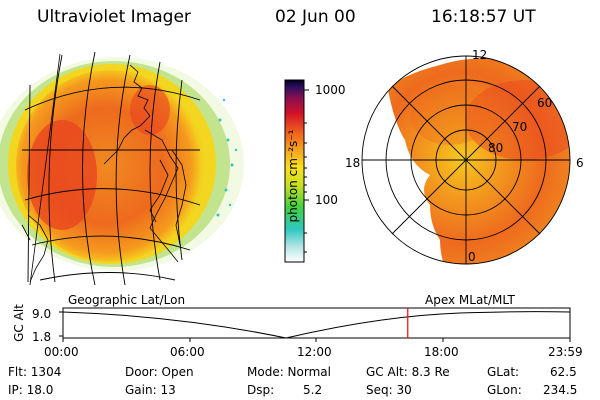 Image resolution: width=600 pixels, height=400 pixels. Describe the element at coordinates (353, 163) in the screenshot. I see `mlt-label-18: 18` at that location.